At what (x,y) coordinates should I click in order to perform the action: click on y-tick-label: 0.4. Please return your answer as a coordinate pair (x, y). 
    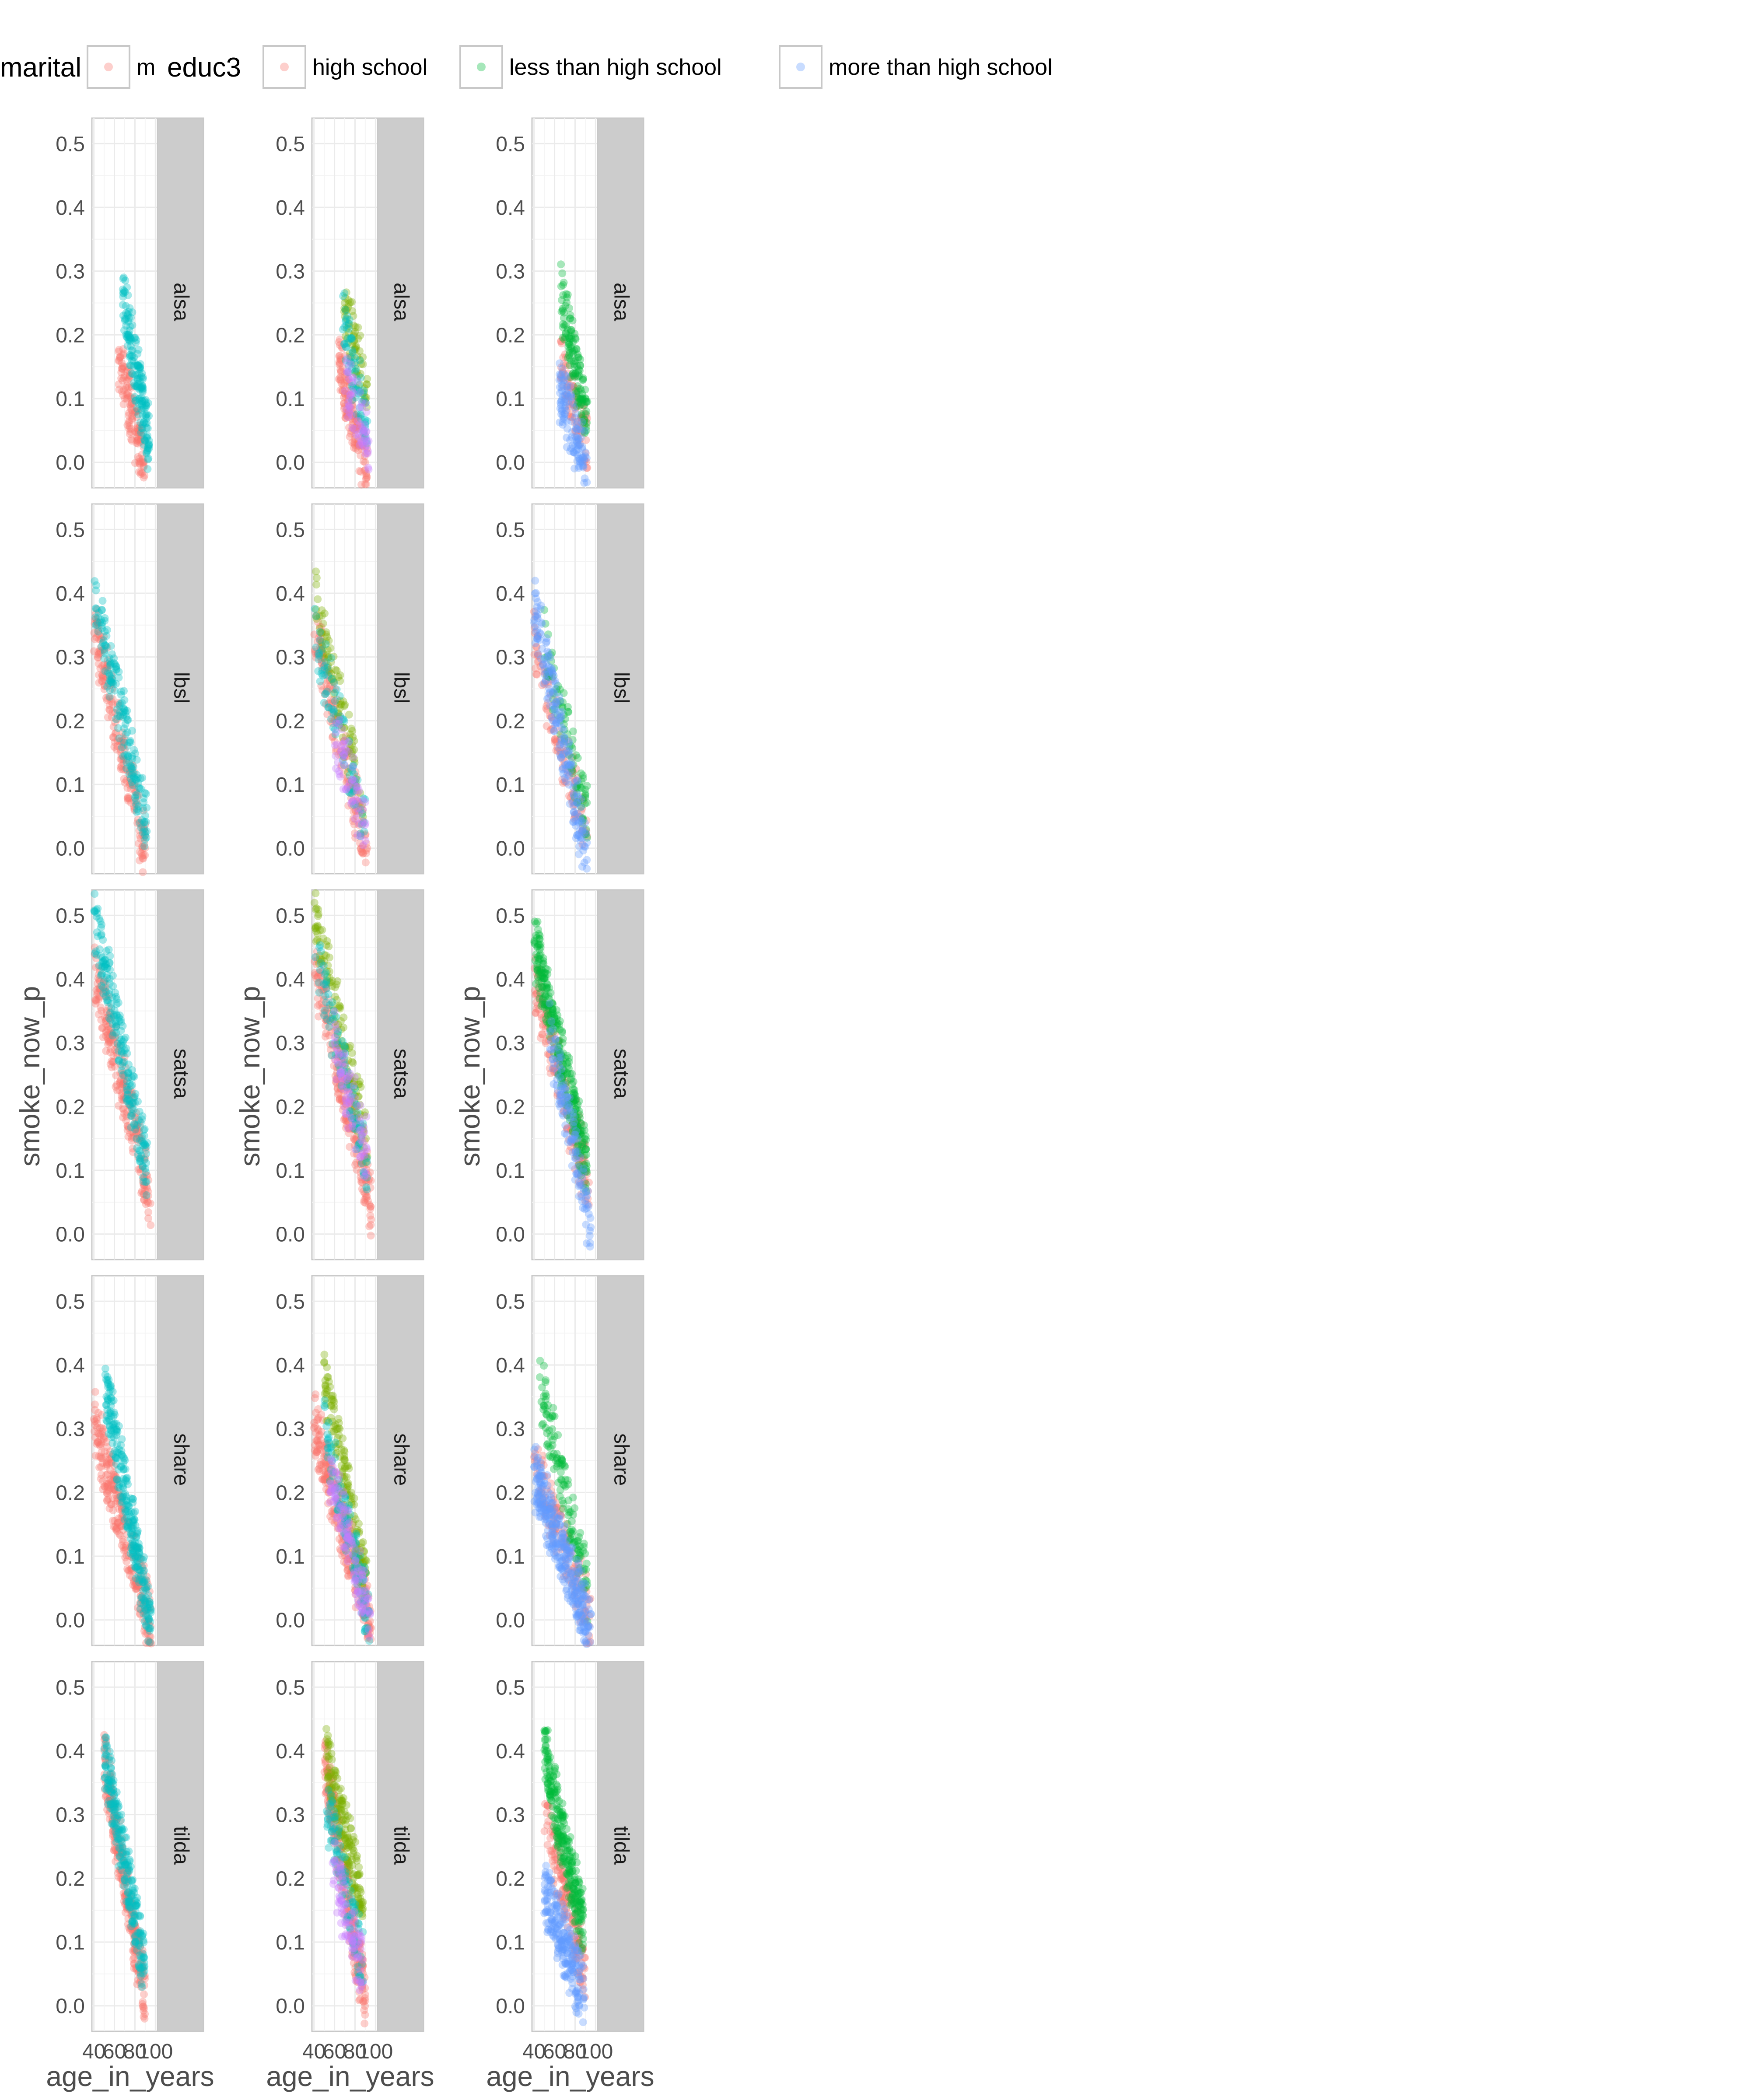
    Looking at the image, I should click on (290, 979).